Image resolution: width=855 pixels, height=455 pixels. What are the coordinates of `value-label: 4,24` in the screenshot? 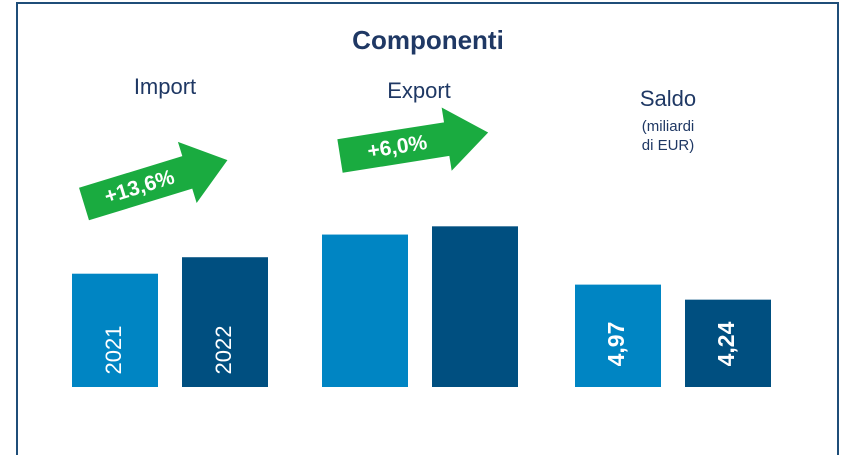 It's located at (726, 343).